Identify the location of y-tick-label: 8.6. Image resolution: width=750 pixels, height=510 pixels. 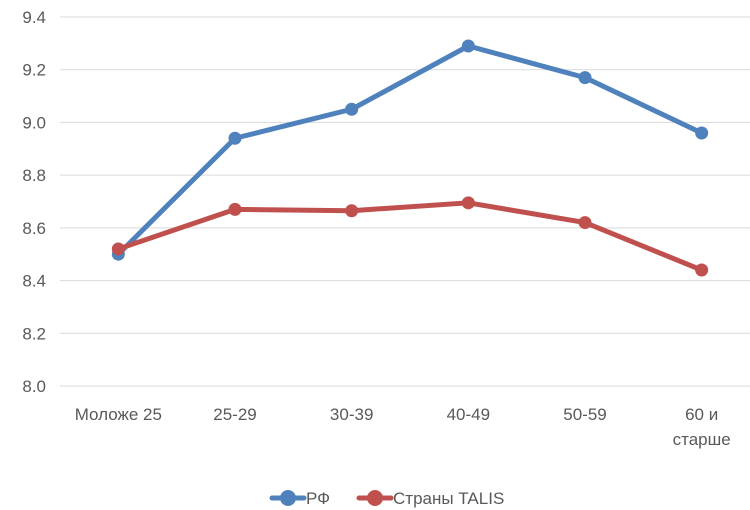
(34, 228).